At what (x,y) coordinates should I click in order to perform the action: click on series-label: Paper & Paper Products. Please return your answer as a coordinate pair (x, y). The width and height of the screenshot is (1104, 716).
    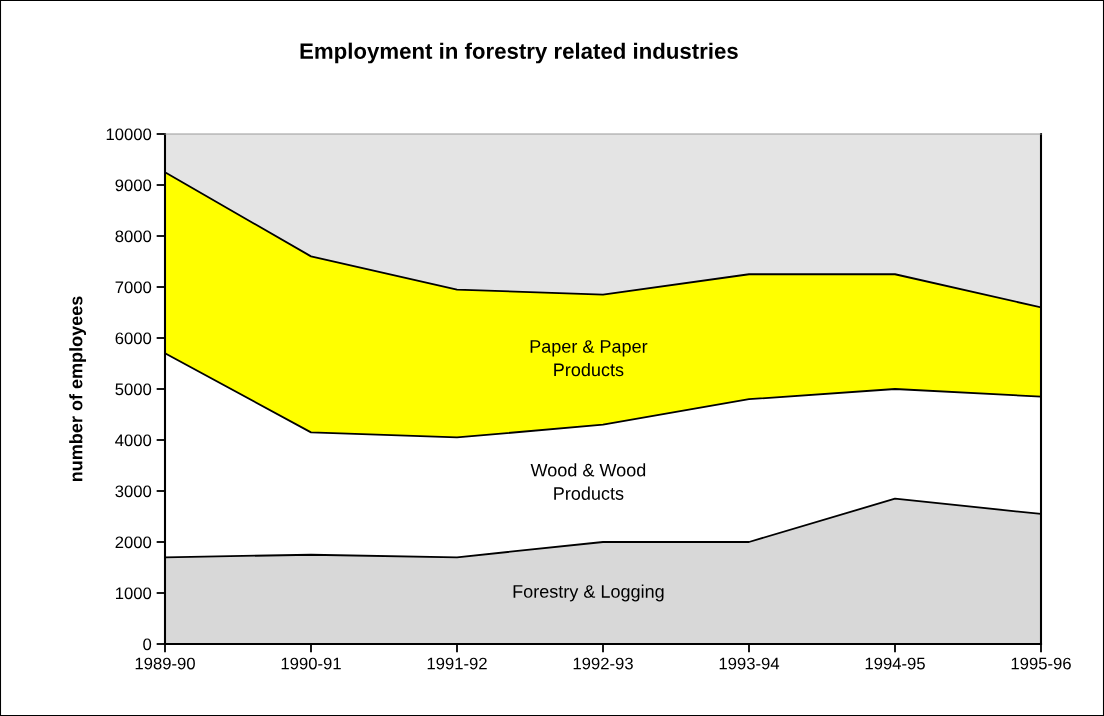
    Looking at the image, I should click on (589, 358).